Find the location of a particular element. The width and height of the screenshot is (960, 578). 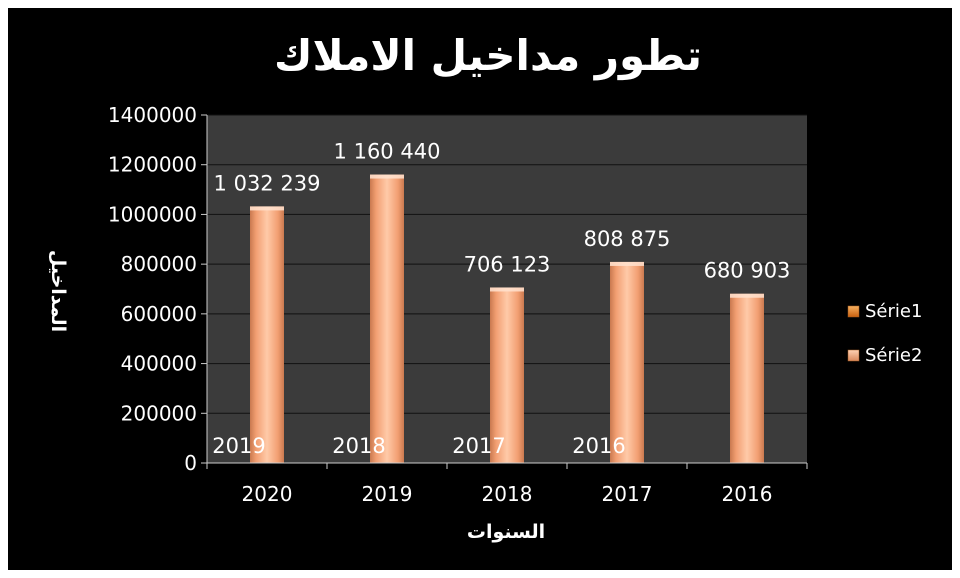

legend-label: Série1 is located at coordinates (893, 311).